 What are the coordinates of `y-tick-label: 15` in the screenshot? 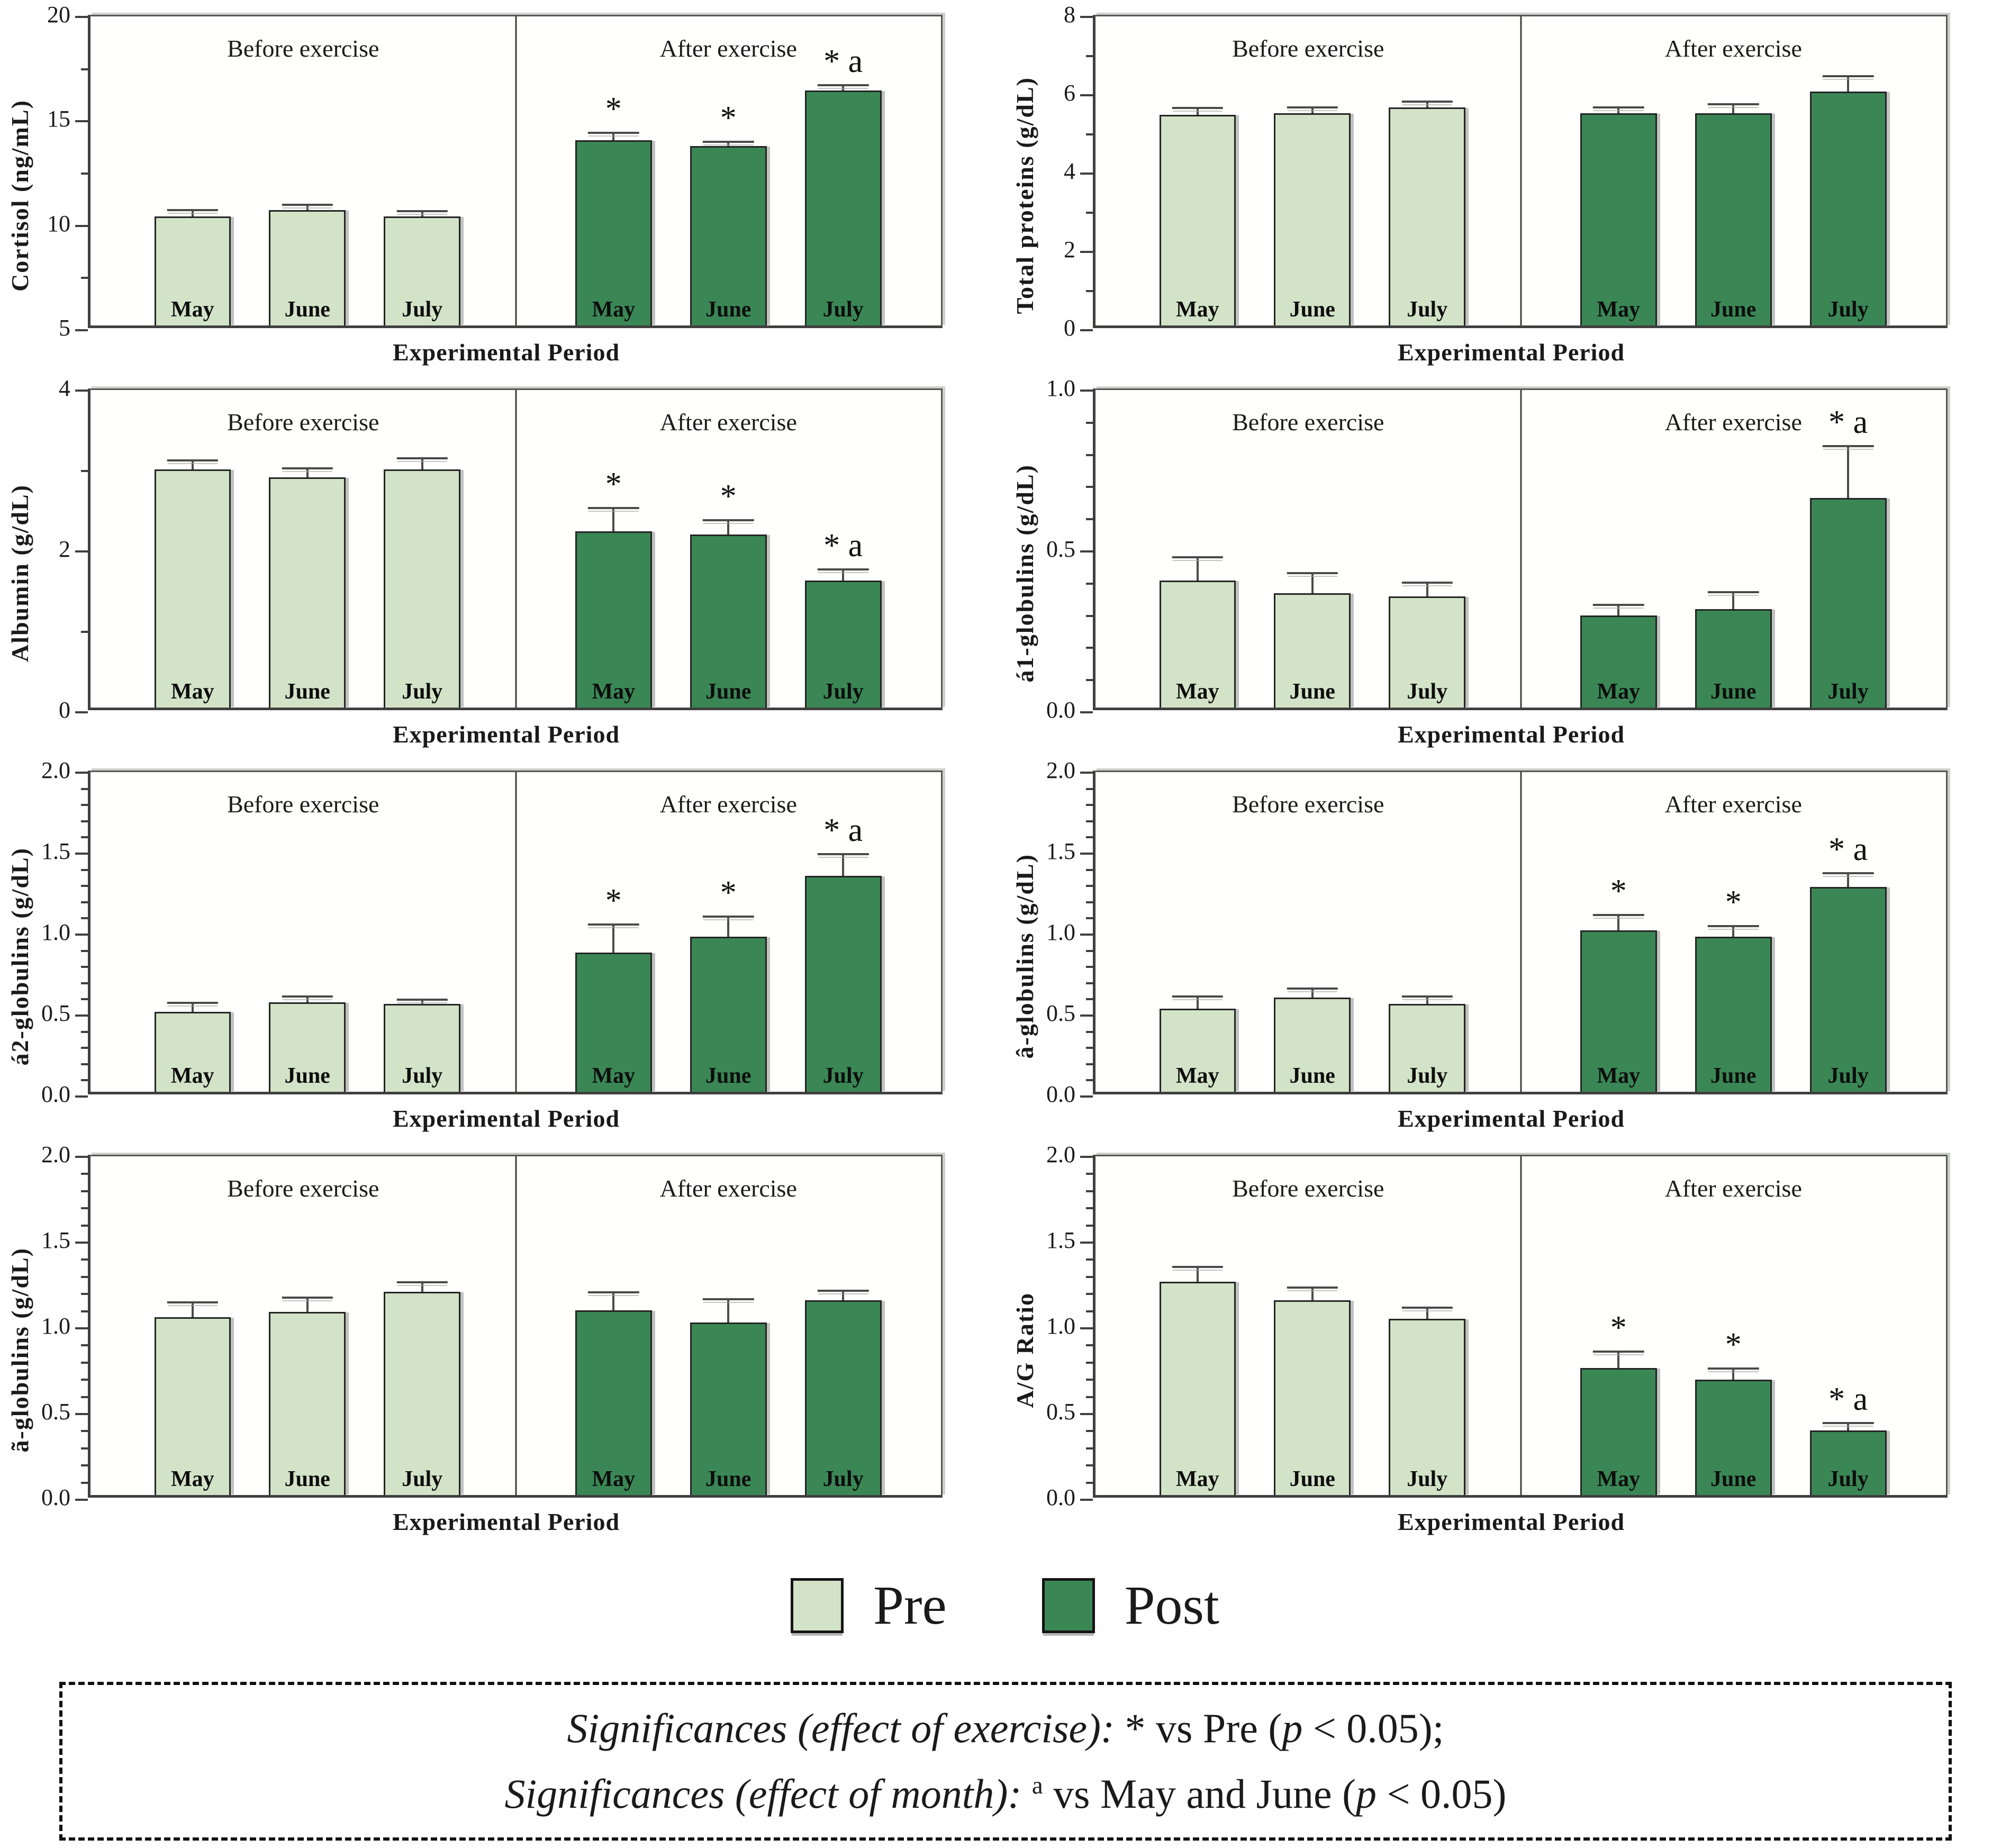 It's located at (58, 119).